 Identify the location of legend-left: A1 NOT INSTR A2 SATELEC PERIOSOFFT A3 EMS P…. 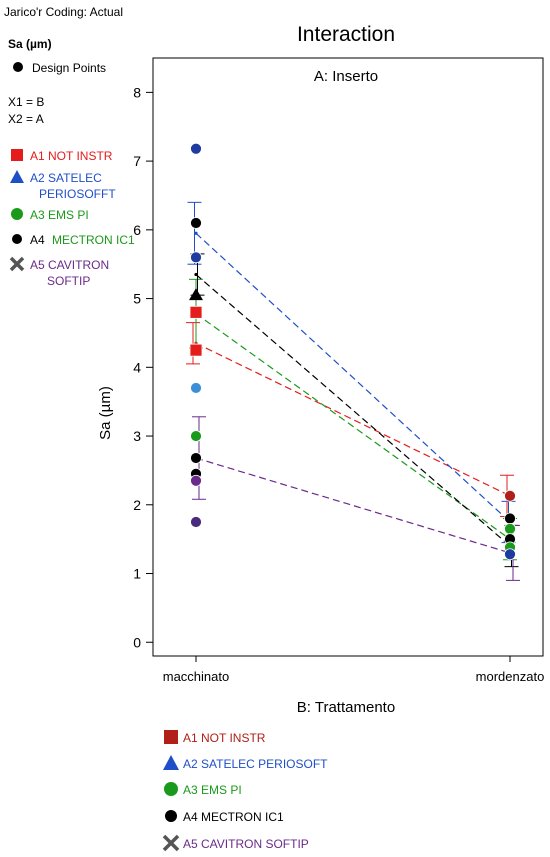
(72, 218).